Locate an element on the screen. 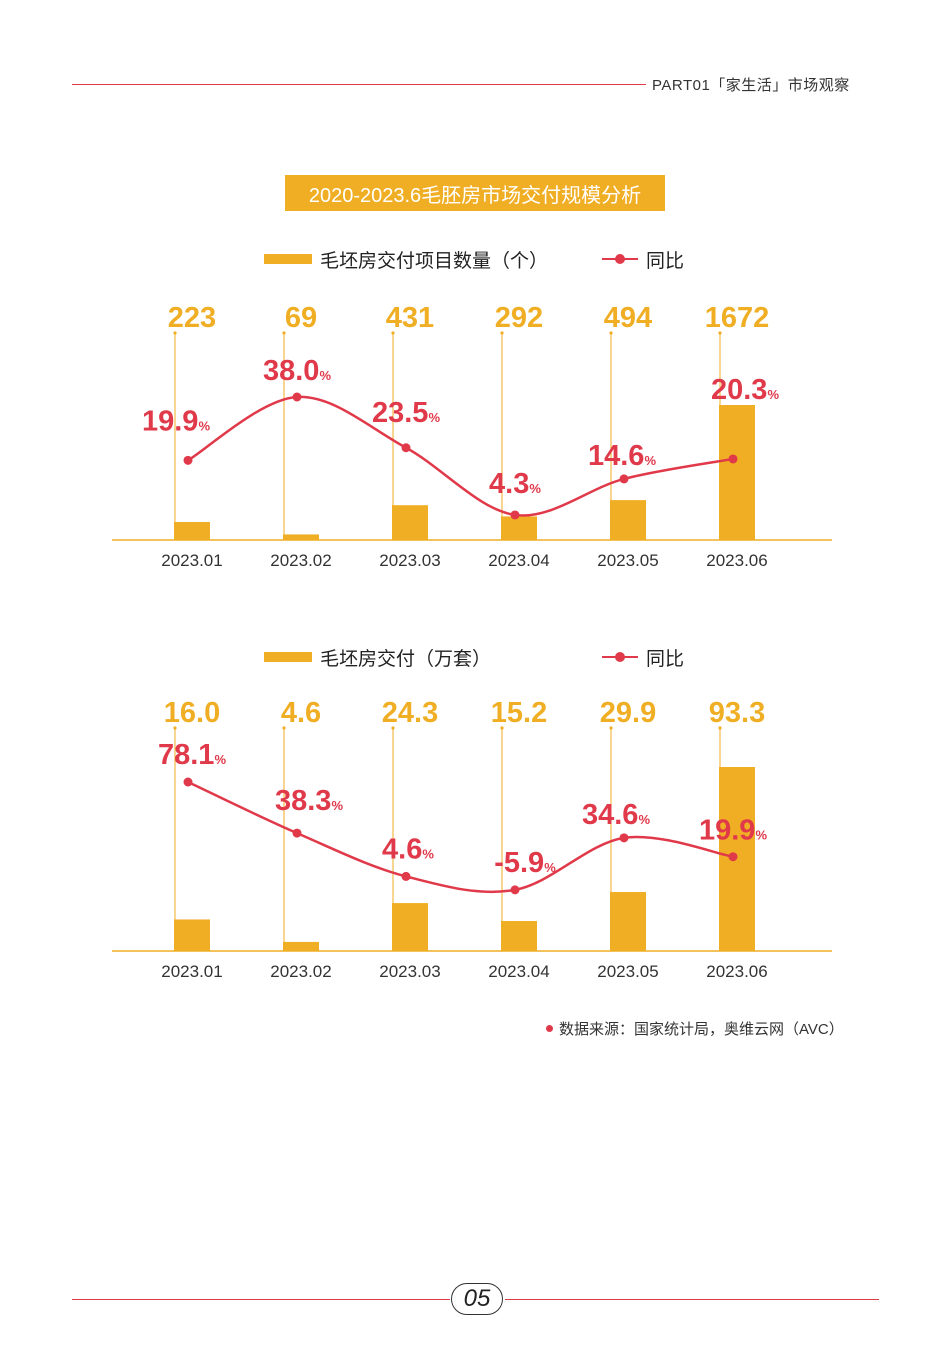 The height and width of the screenshot is (1354, 950). header-rule is located at coordinates (359, 84).